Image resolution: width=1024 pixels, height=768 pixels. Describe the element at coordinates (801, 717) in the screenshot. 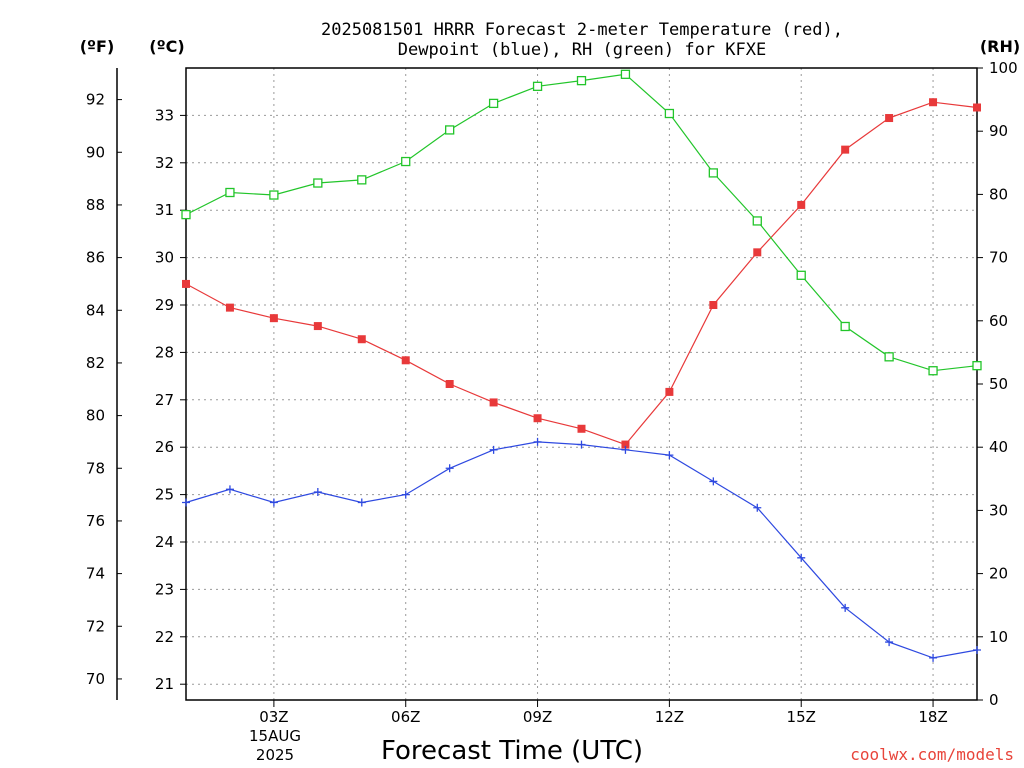

I see `x-tick-label: 15Z` at that location.